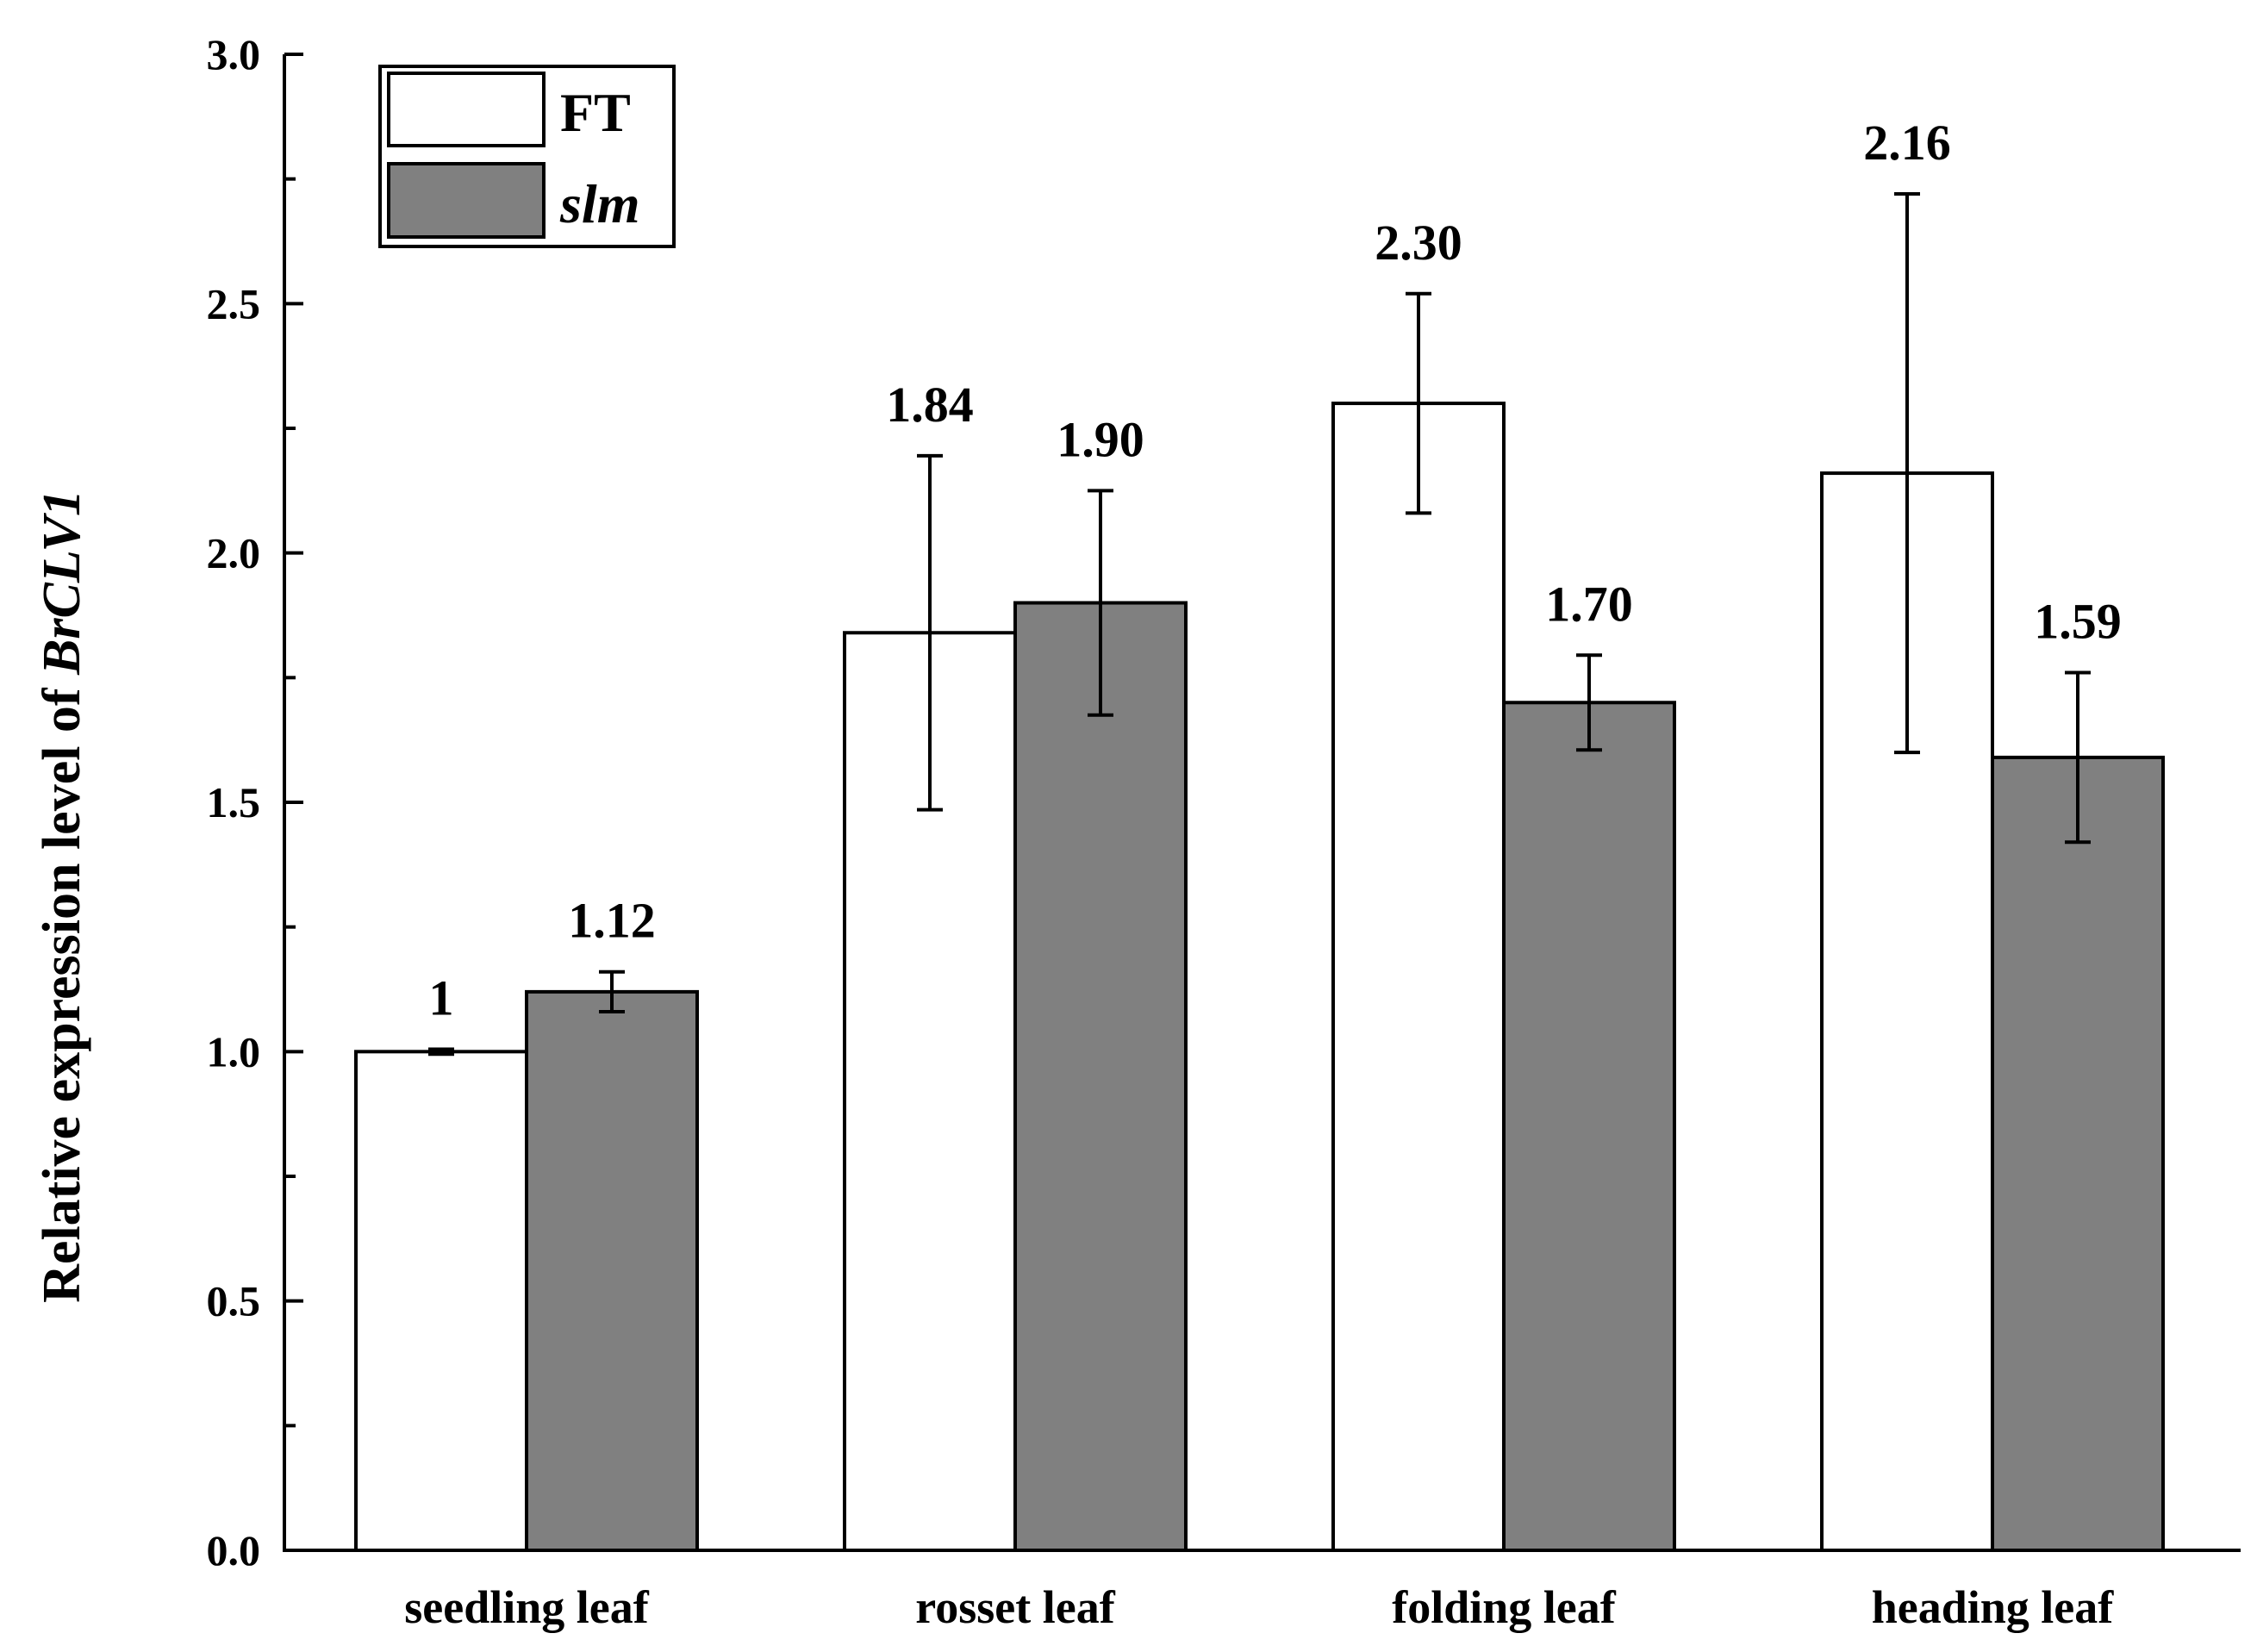 The height and width of the screenshot is (1652, 2257). Describe the element at coordinates (1419, 243) in the screenshot. I see `data-label-ft-2: 2.30` at that location.